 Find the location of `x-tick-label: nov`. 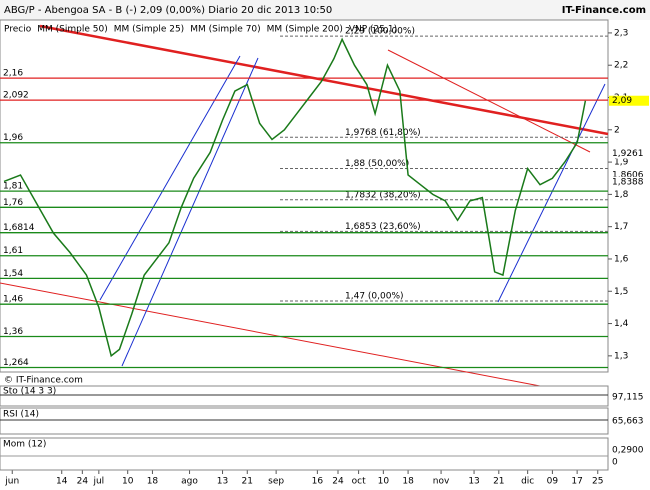

x-tick-label: nov is located at coordinates (441, 482).